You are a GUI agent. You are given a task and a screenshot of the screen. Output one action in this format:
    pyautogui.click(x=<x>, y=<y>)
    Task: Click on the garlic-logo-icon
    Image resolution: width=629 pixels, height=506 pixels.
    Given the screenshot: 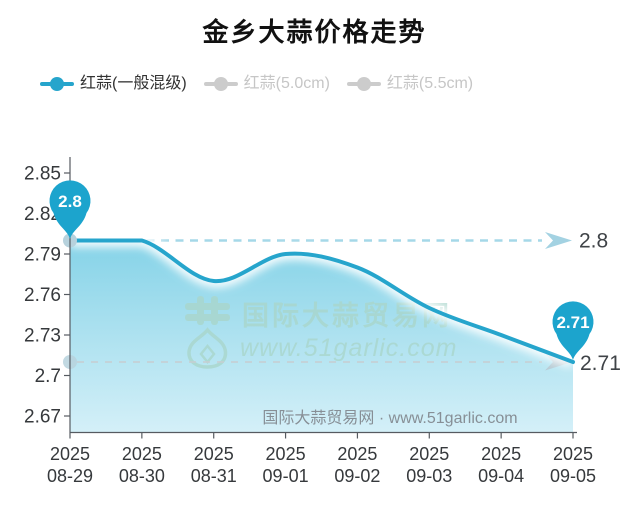 What is the action you would take?
    pyautogui.click(x=207, y=332)
    